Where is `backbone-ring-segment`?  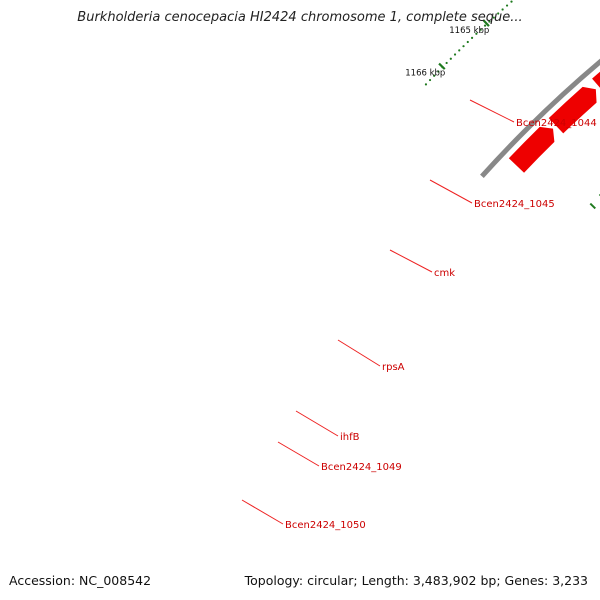 backbone-ring-segment is located at coordinates (540, 118).